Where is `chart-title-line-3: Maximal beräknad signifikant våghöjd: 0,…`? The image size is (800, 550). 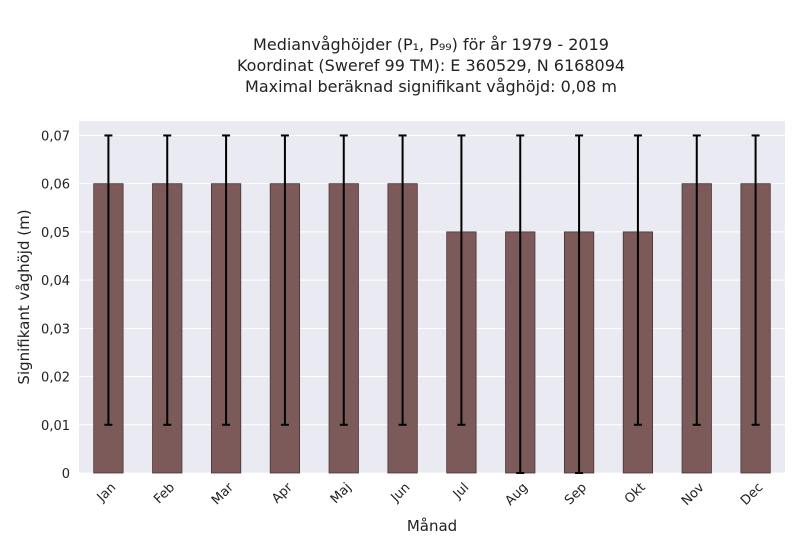 chart-title-line-3: Maximal beräknad signifikant våghöjd: 0,… is located at coordinates (431, 86).